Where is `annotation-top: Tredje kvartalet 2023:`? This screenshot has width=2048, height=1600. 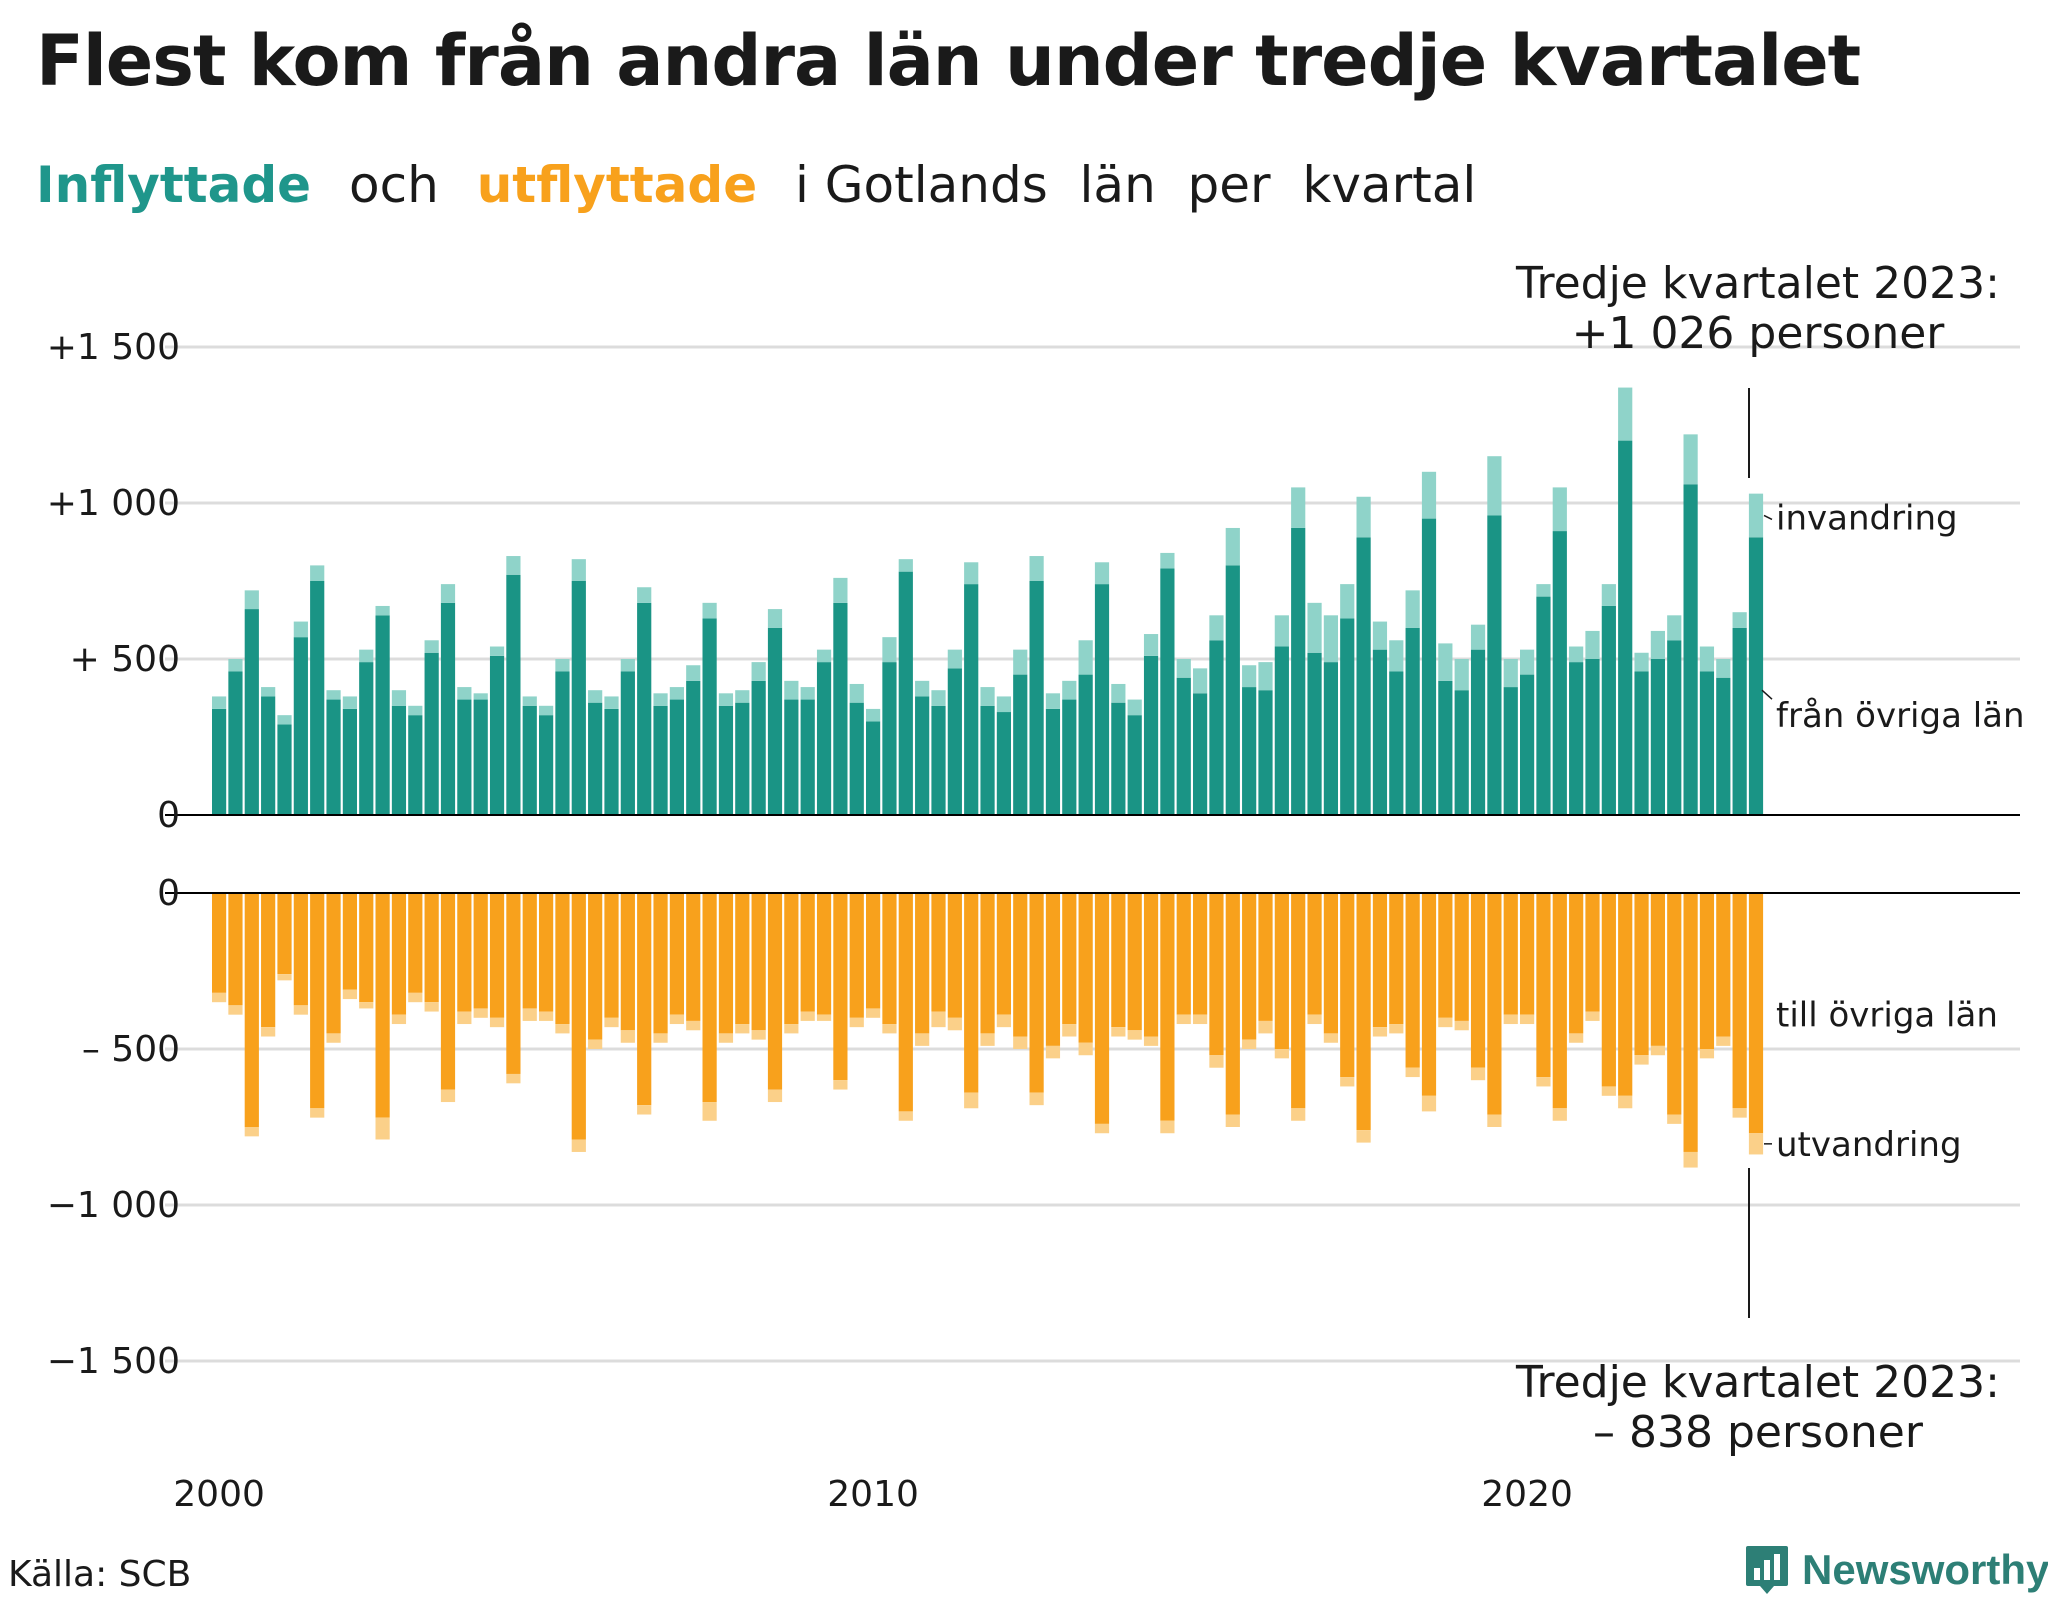 annotation-top: Tredje kvartalet 2023: is located at coordinates (1757, 283).